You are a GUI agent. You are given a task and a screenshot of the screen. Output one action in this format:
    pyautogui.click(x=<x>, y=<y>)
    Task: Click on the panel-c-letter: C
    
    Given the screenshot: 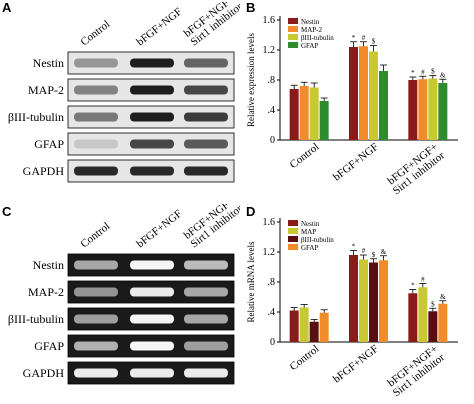 What is the action you would take?
    pyautogui.click(x=7, y=211)
    